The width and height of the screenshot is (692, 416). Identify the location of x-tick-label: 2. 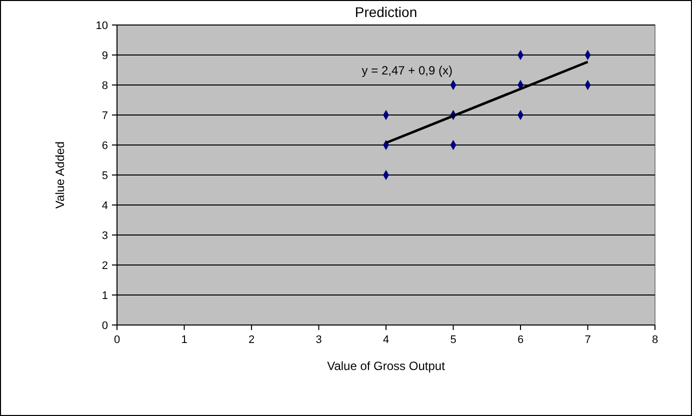
(251, 340).